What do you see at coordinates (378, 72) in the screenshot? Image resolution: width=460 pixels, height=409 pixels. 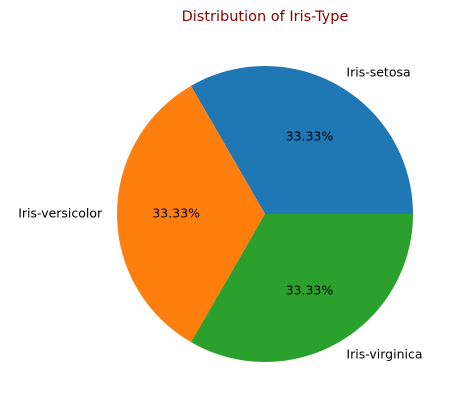 I see `slice-label-iris-setosa: Iris-setosa` at bounding box center [378, 72].